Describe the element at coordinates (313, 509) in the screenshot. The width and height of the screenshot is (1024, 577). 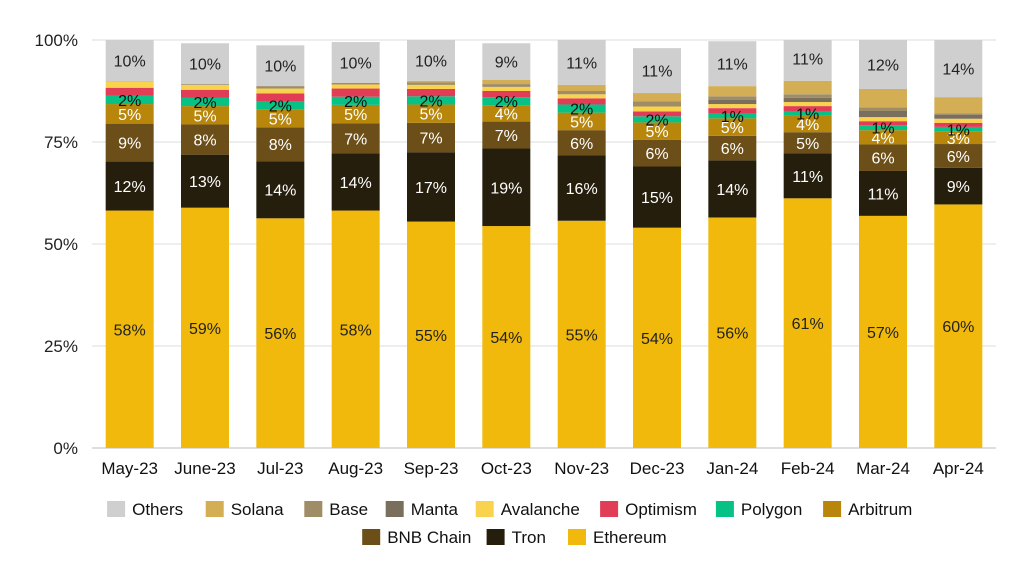
I see `legend-swatch-base` at that location.